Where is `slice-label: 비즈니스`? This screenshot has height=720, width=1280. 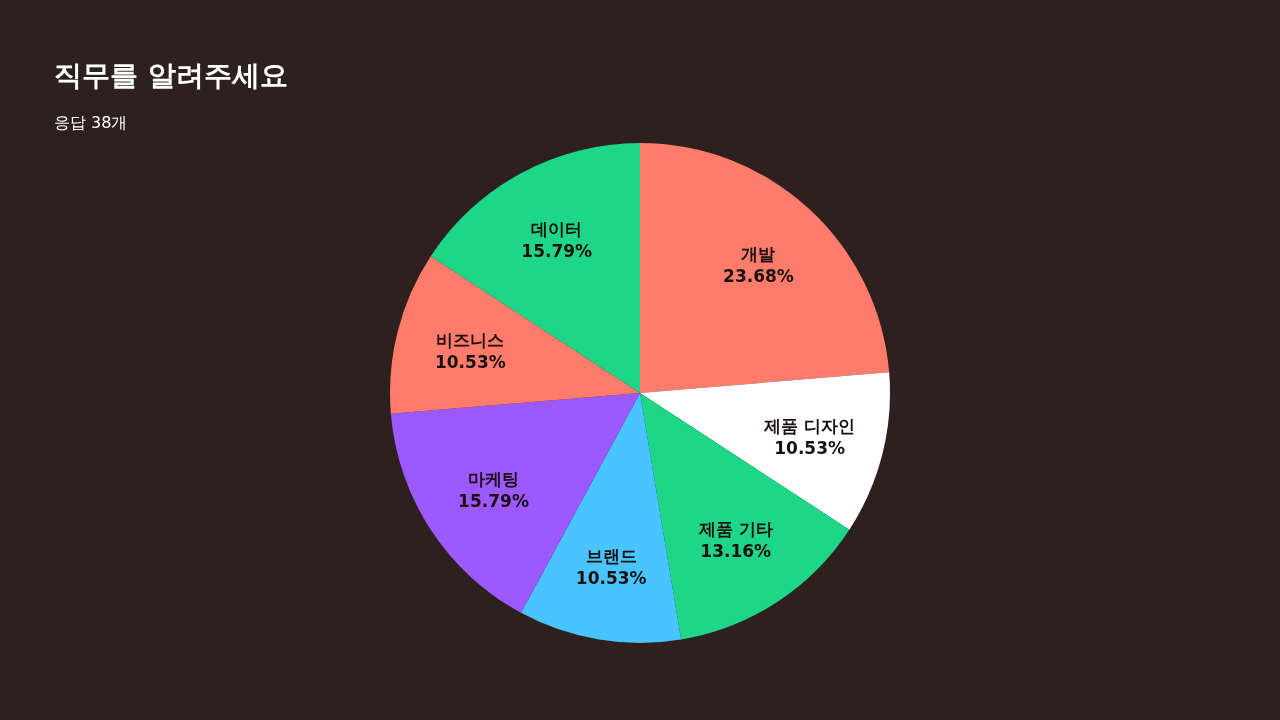
slice-label: 비즈니스 is located at coordinates (470, 340).